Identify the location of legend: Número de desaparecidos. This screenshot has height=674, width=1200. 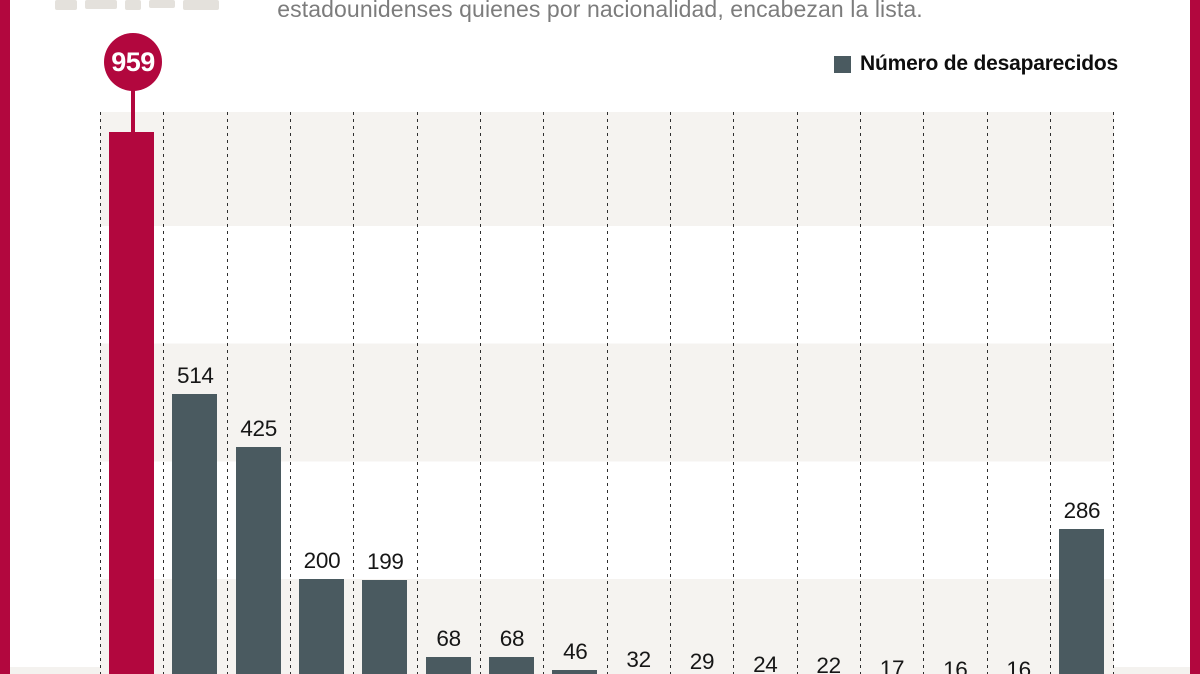
(976, 64).